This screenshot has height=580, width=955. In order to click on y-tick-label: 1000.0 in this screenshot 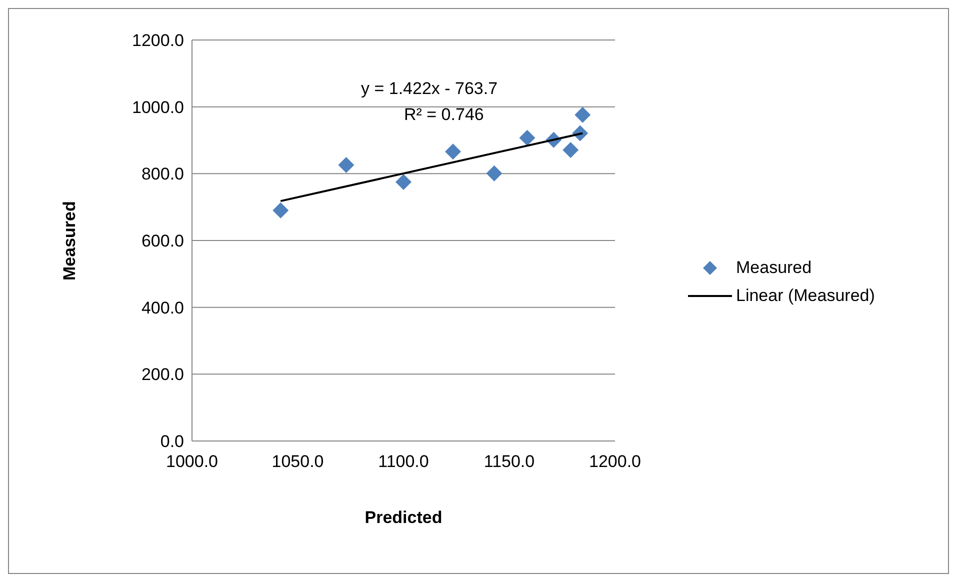, I will do `click(158, 107)`.